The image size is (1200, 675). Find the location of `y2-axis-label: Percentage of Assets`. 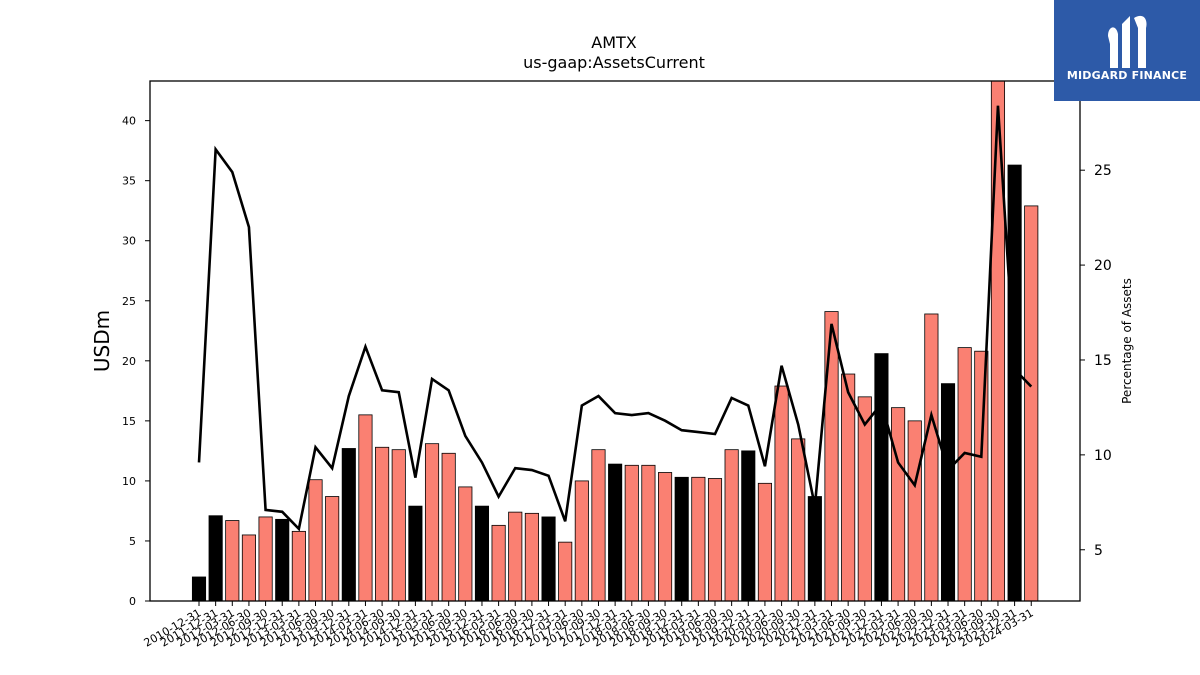

y2-axis-label: Percentage of Assets is located at coordinates (1127, 341).